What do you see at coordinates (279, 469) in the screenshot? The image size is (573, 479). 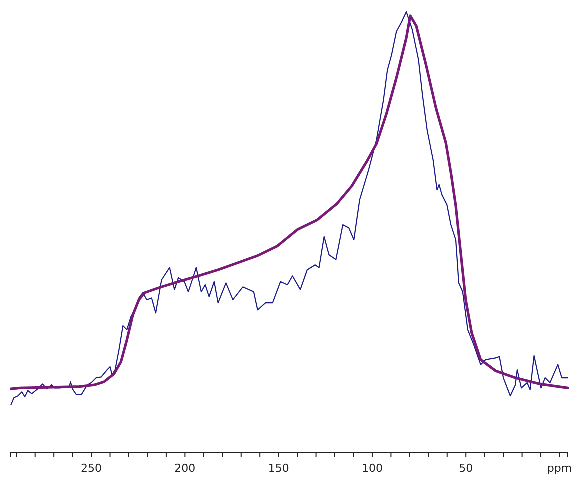 I see `x-tick-label: 150` at bounding box center [279, 469].